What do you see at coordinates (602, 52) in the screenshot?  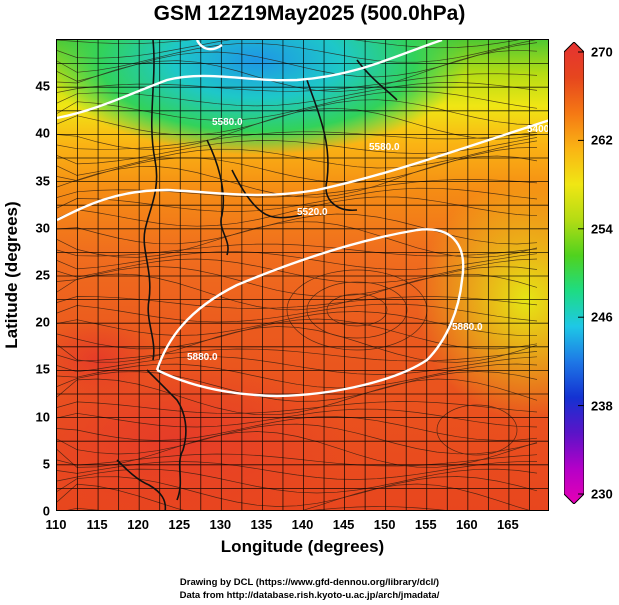 I see `colorbar-label: 270` at bounding box center [602, 52].